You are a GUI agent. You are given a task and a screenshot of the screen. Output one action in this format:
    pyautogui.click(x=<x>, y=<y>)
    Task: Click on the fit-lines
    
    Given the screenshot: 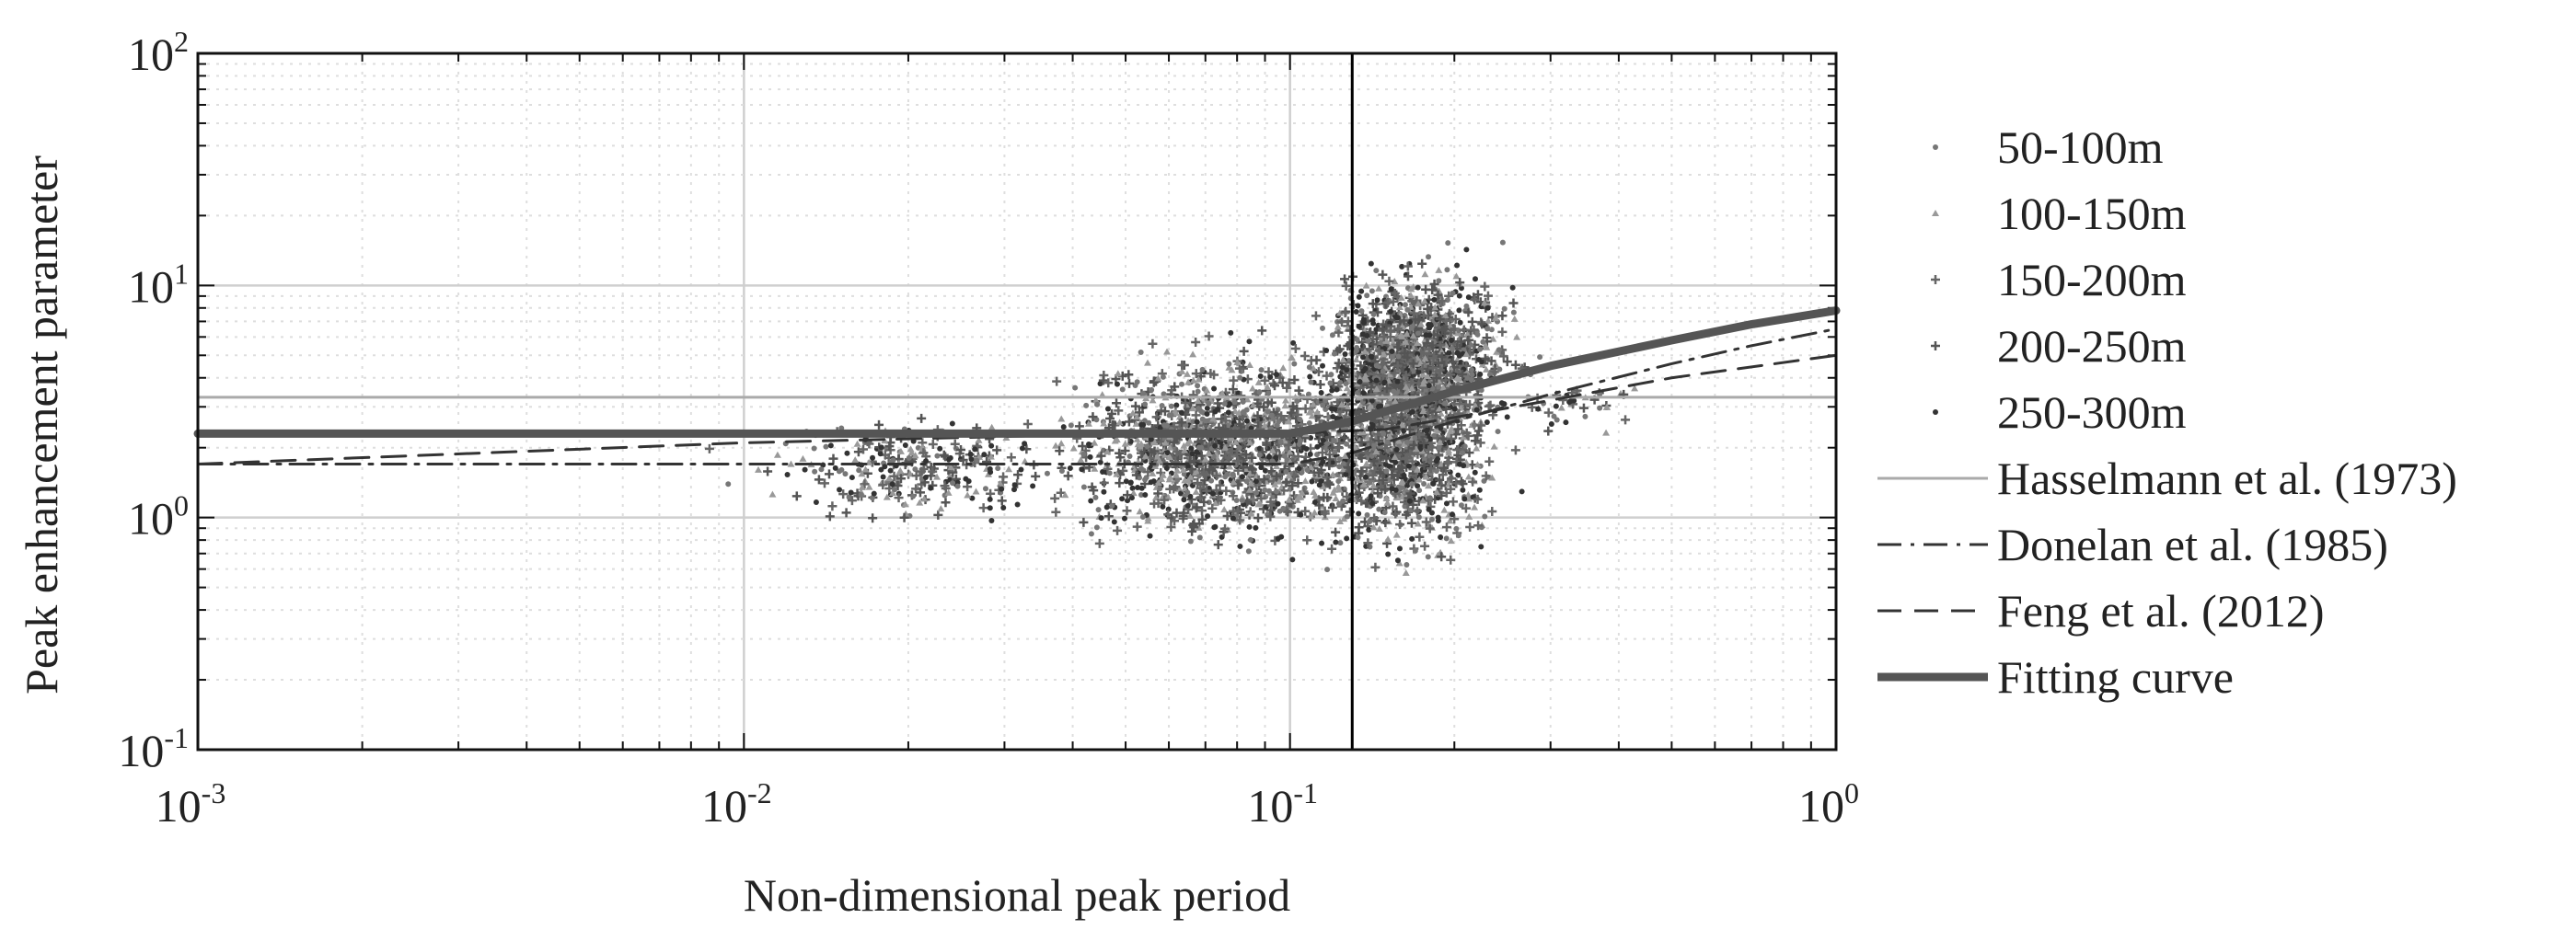 What is the action you would take?
    pyautogui.click(x=1017, y=386)
    